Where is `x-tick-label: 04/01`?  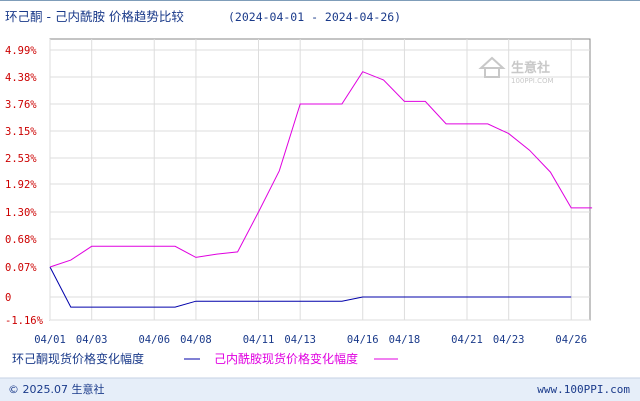
x-tick-label: 04/01 is located at coordinates (50, 340).